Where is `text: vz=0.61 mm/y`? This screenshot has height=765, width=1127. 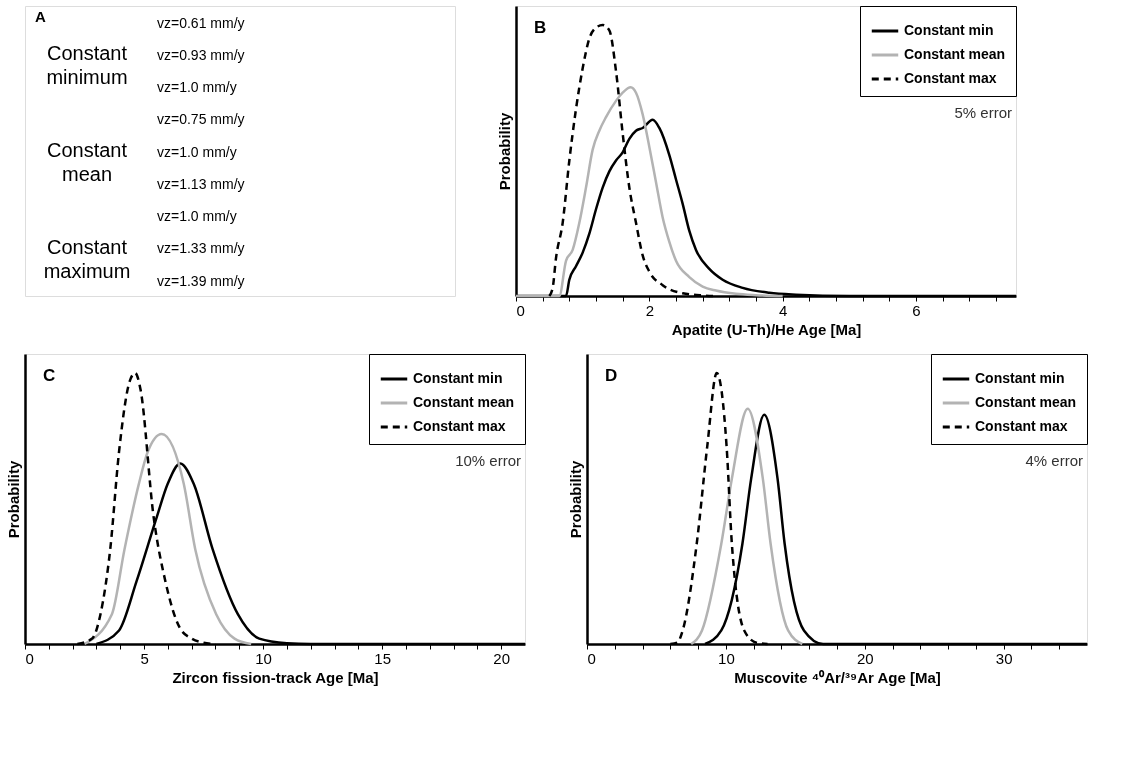
text: vz=0.61 mm/y is located at coordinates (201, 22).